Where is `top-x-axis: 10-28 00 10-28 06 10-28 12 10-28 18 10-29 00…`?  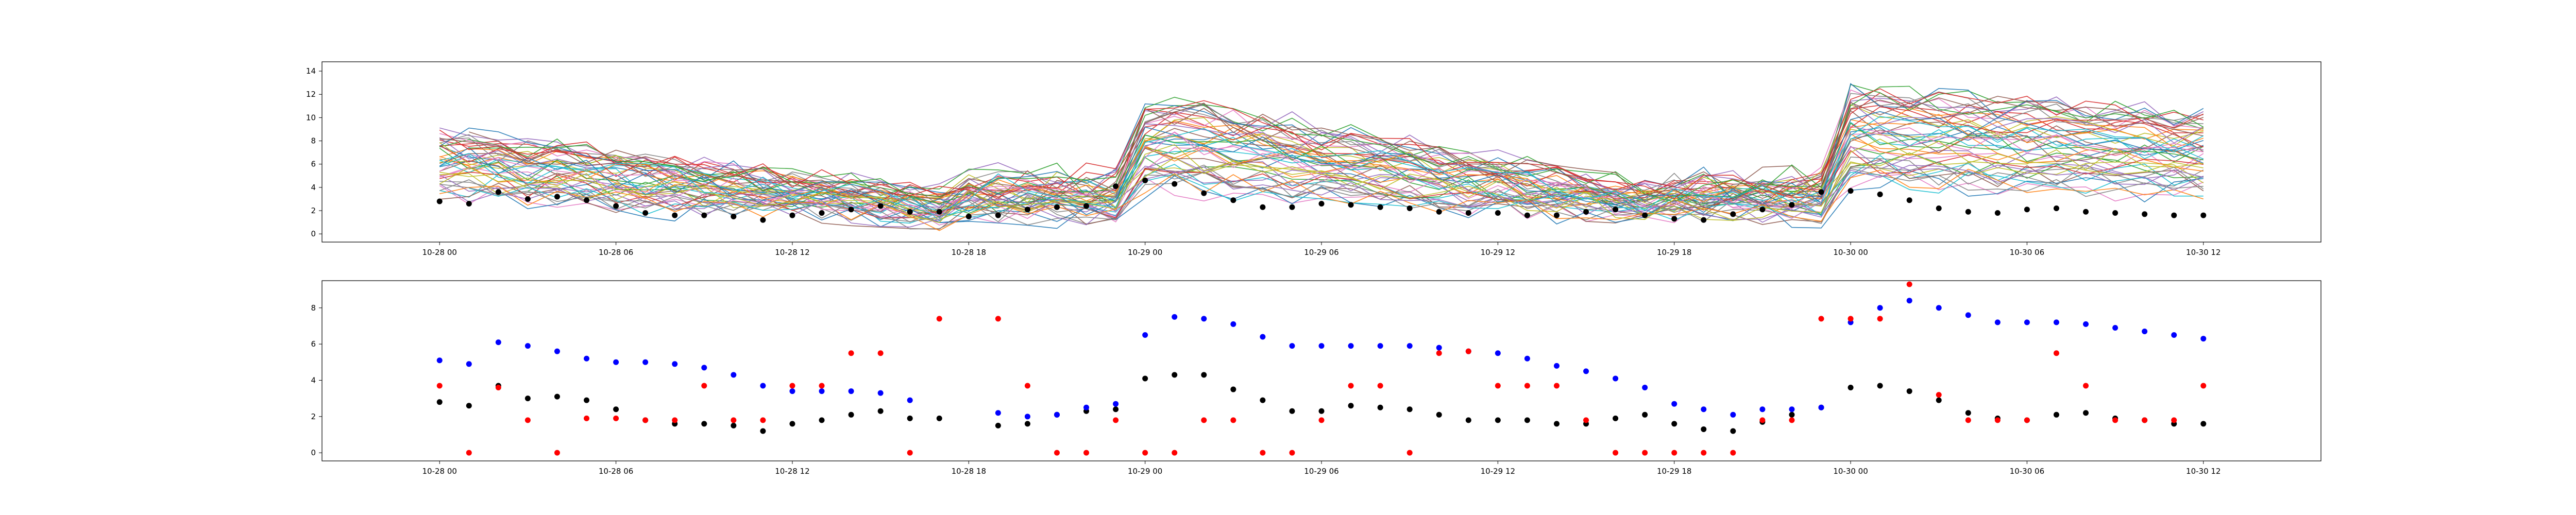 top-x-axis: 10-28 00 10-28 06 10-28 12 10-28 18 10-29 00… is located at coordinates (1321, 249).